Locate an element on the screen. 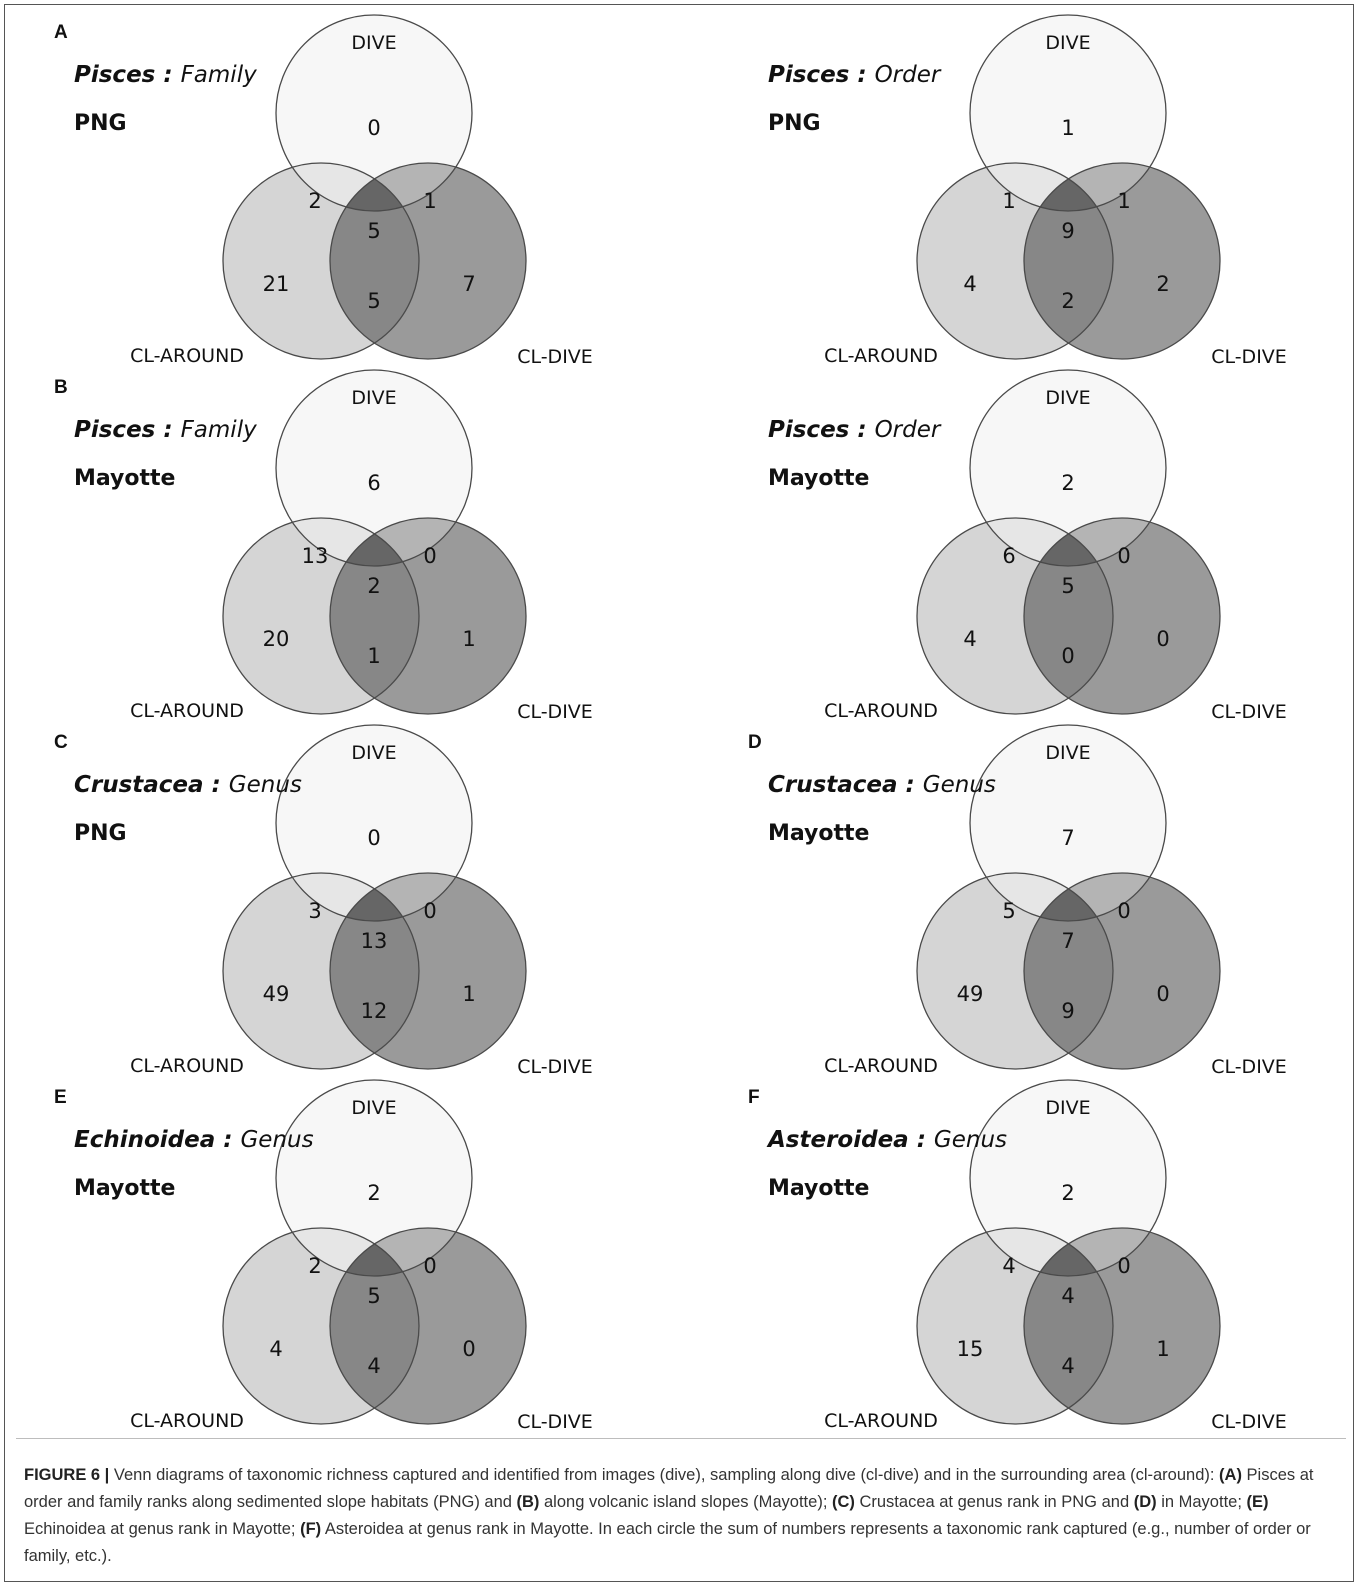  count-dive-only: 7 is located at coordinates (1067, 838).